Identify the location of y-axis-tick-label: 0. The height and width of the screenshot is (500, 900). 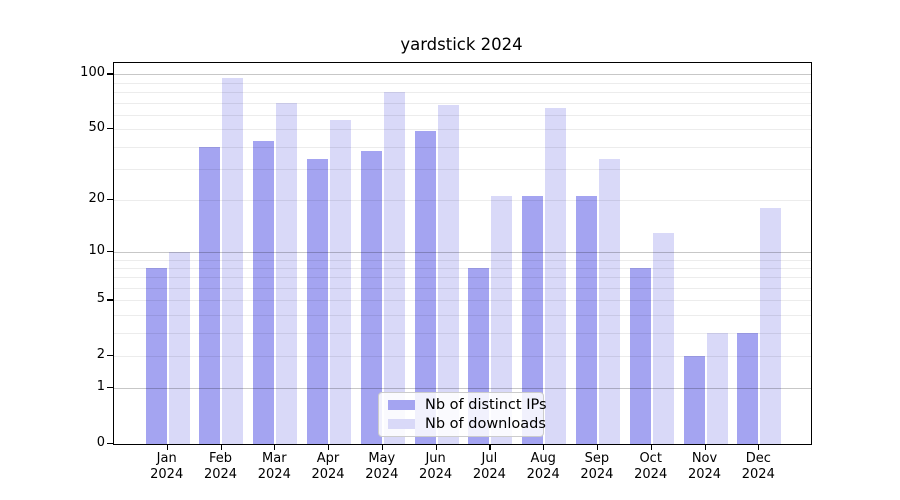
(100, 442).